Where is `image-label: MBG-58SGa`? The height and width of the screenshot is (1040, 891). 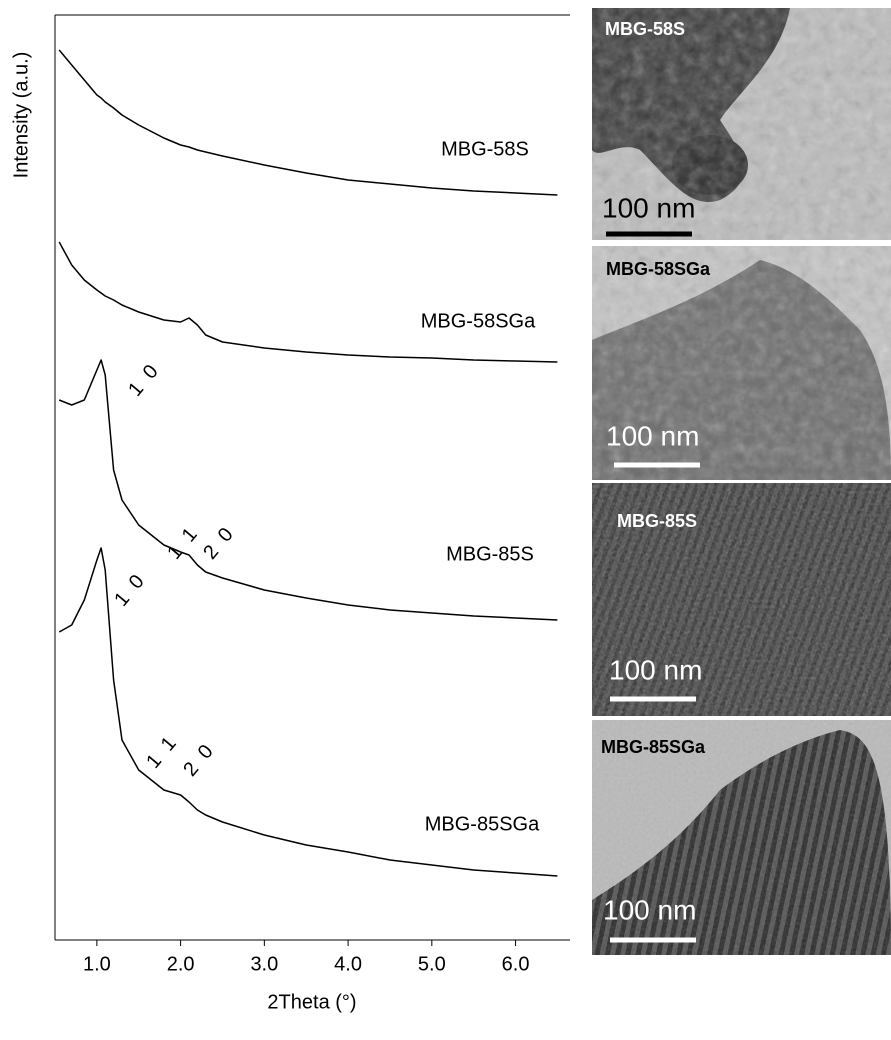
image-label: MBG-58SGa is located at coordinates (658, 269).